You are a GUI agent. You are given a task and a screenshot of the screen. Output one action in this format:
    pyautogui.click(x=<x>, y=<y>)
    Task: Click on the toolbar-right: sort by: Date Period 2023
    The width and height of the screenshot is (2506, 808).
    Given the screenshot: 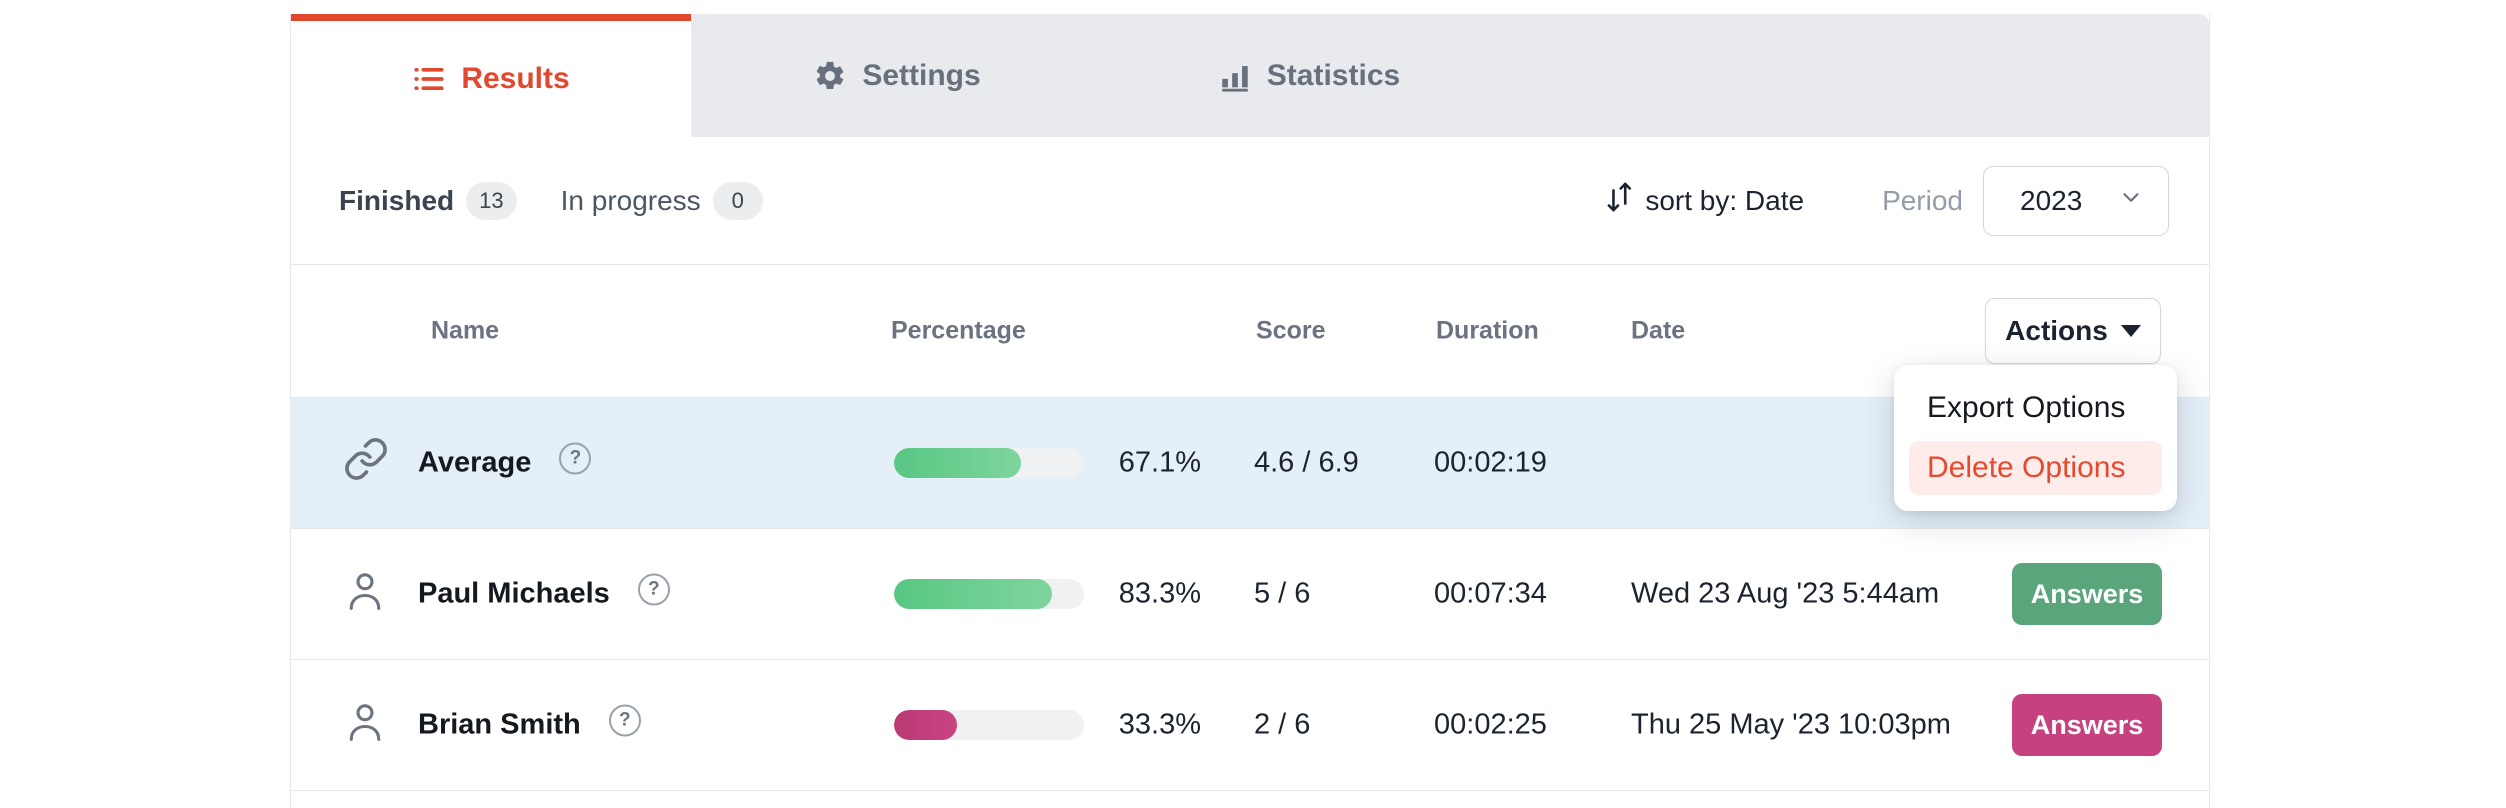 What is the action you would take?
    pyautogui.click(x=1887, y=200)
    